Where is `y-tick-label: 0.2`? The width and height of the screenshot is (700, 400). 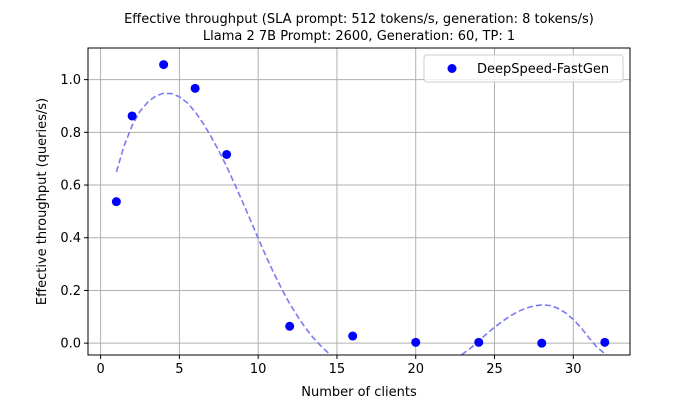 y-tick-label: 0.2 is located at coordinates (70, 291).